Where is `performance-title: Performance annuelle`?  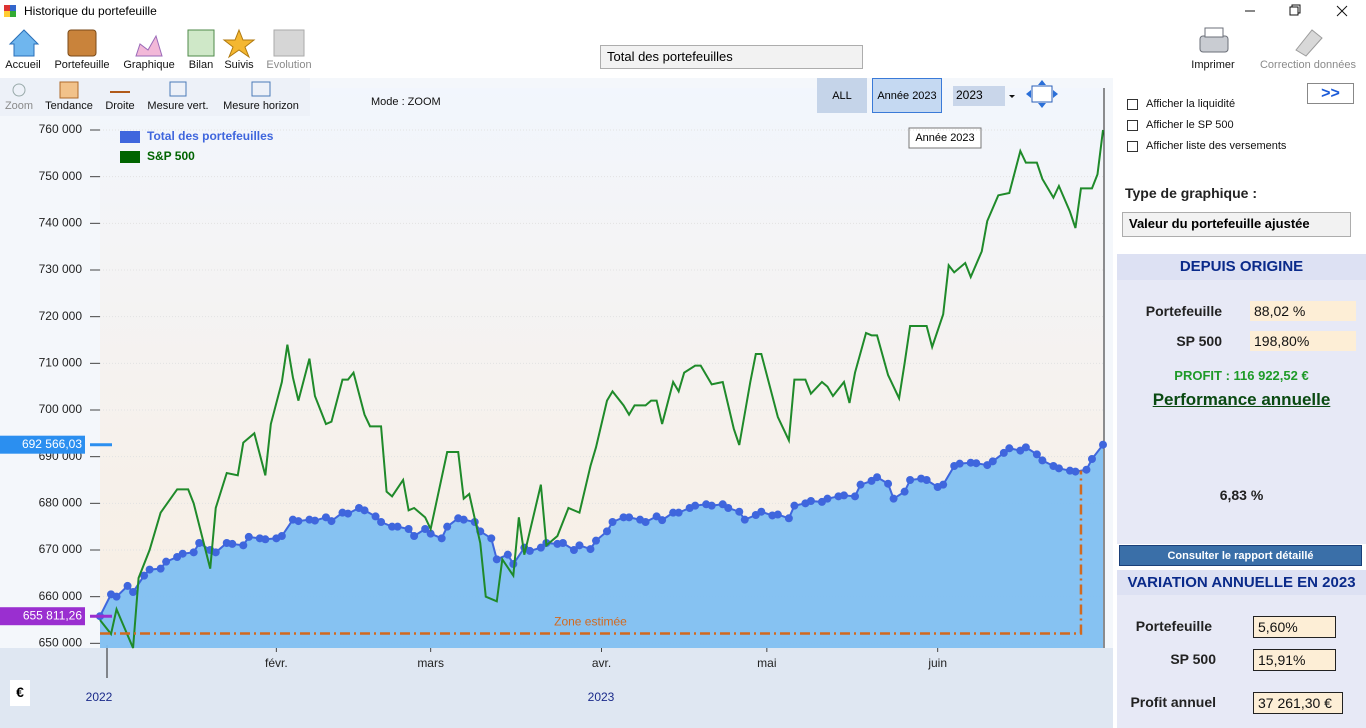 performance-title: Performance annuelle is located at coordinates (1241, 399).